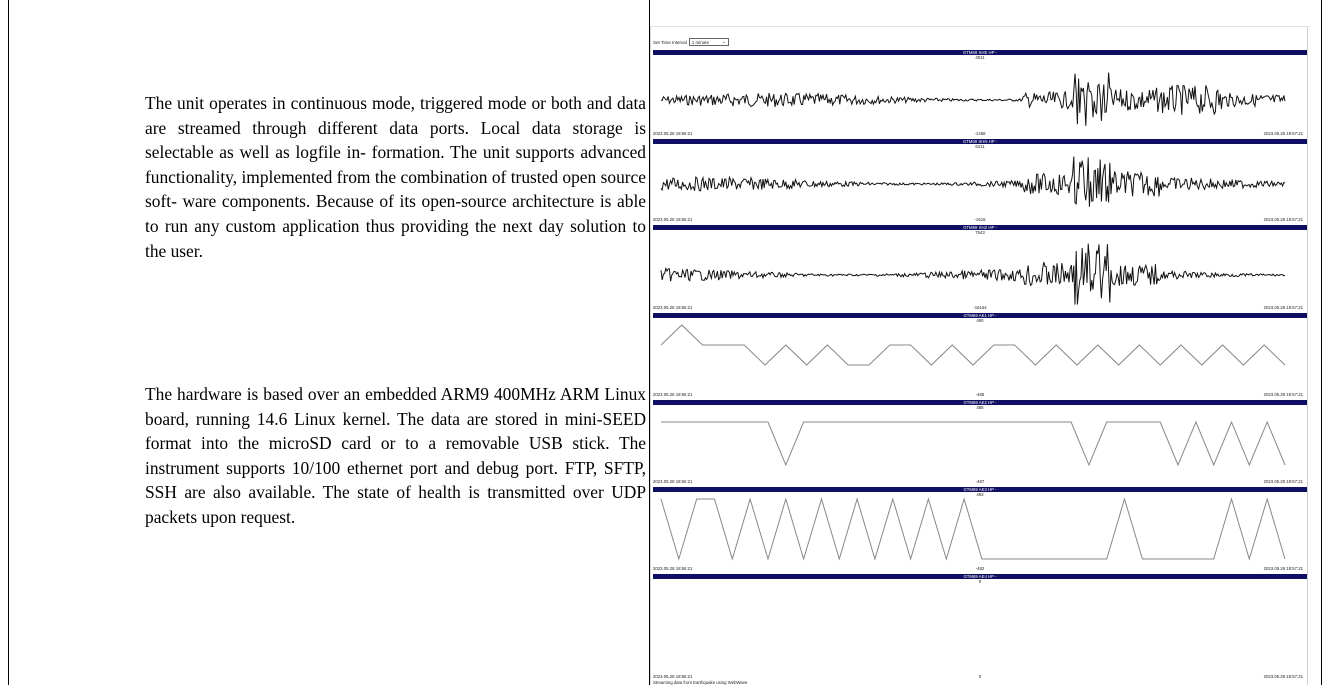 Image resolution: width=1328 pixels, height=685 pixels. What do you see at coordinates (980, 146) in the screenshot?
I see `channel-max-value: 6411` at bounding box center [980, 146].